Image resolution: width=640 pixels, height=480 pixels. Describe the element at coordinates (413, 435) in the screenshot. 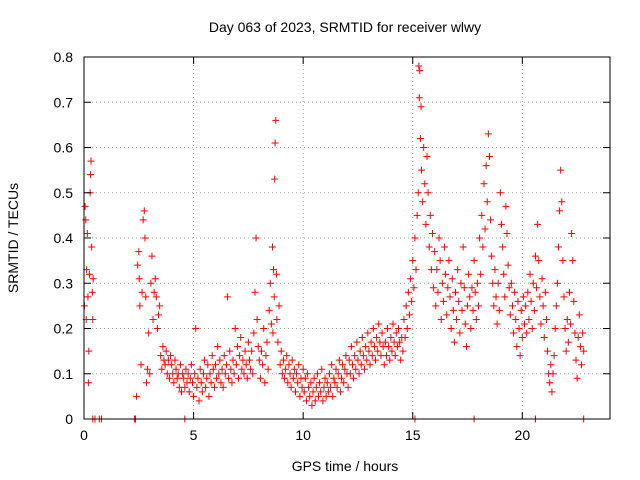

I see `x-tick-label: 15` at that location.